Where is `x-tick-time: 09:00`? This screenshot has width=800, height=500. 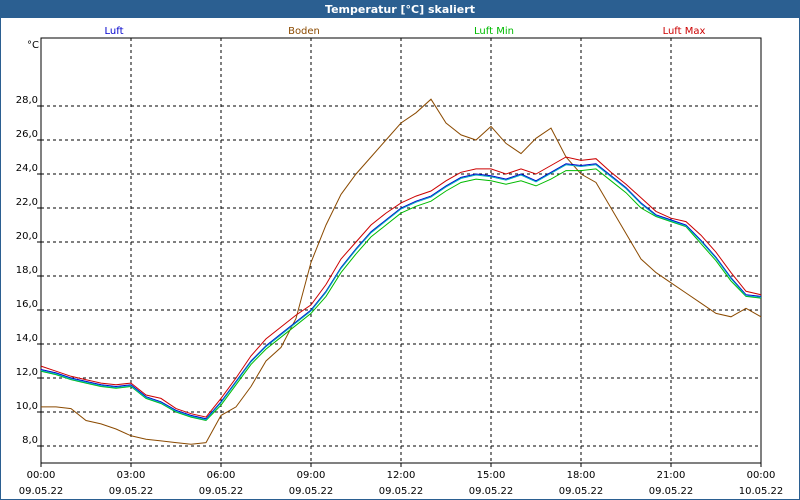 x-tick-time: 09:00 is located at coordinates (311, 475).